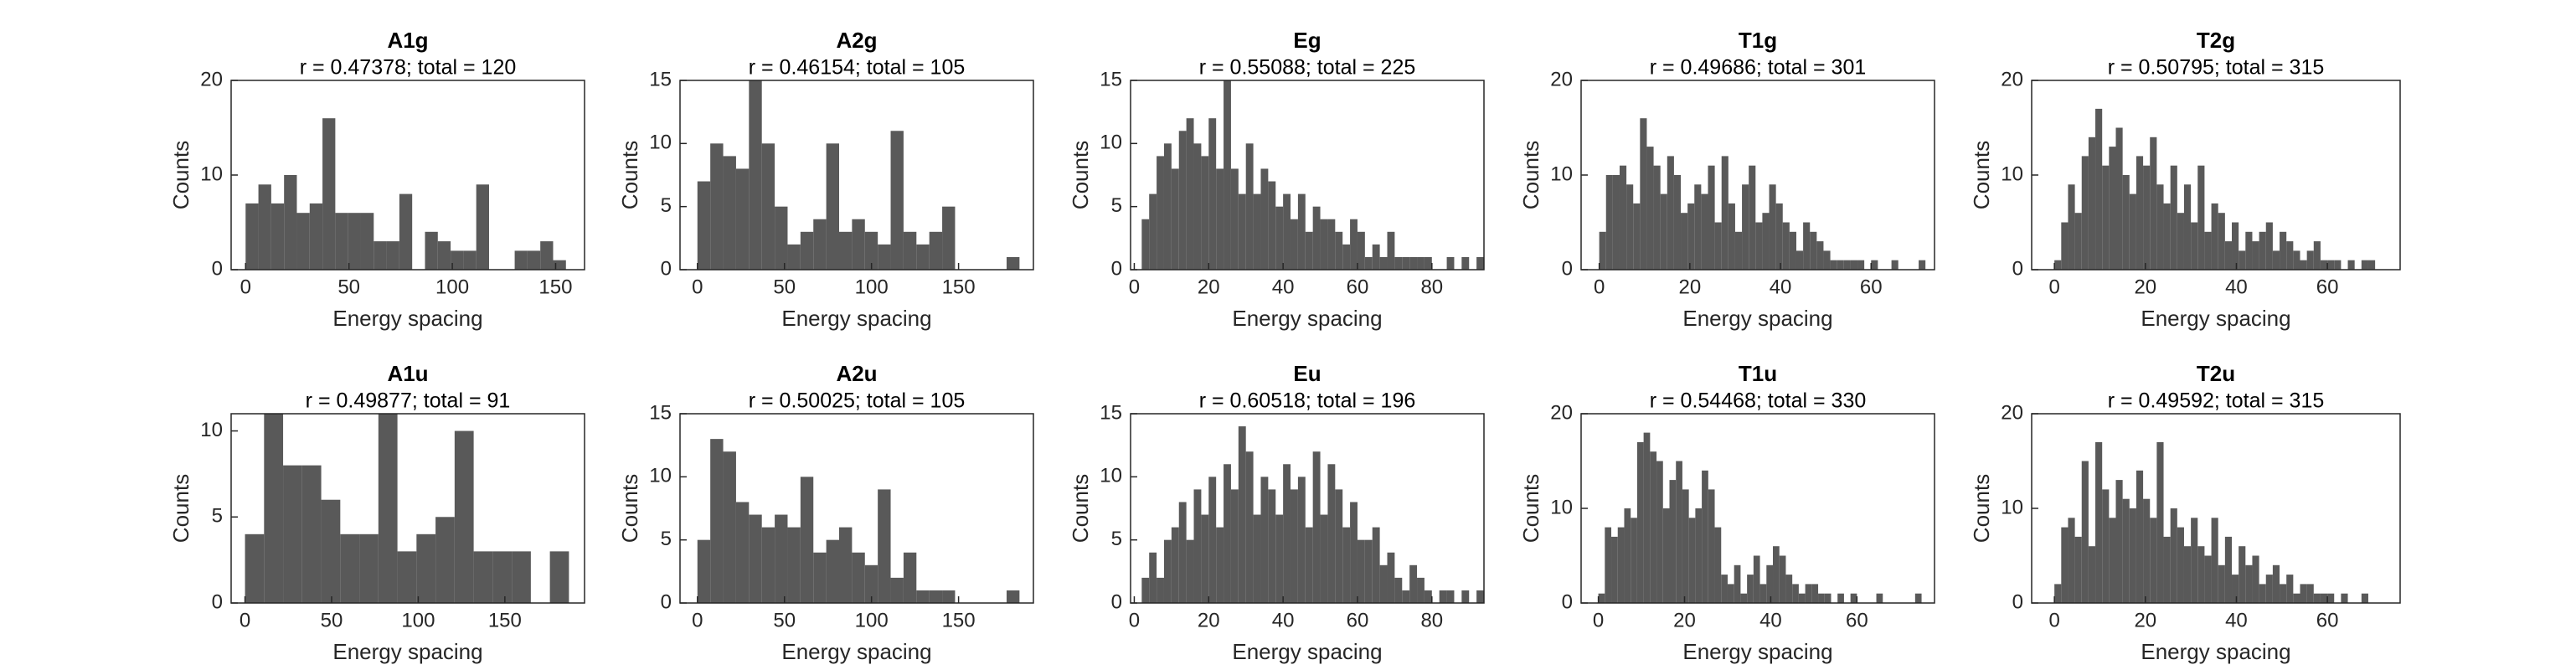  What do you see at coordinates (2236, 620) in the screenshot?
I see `x-tick-label: 40` at bounding box center [2236, 620].